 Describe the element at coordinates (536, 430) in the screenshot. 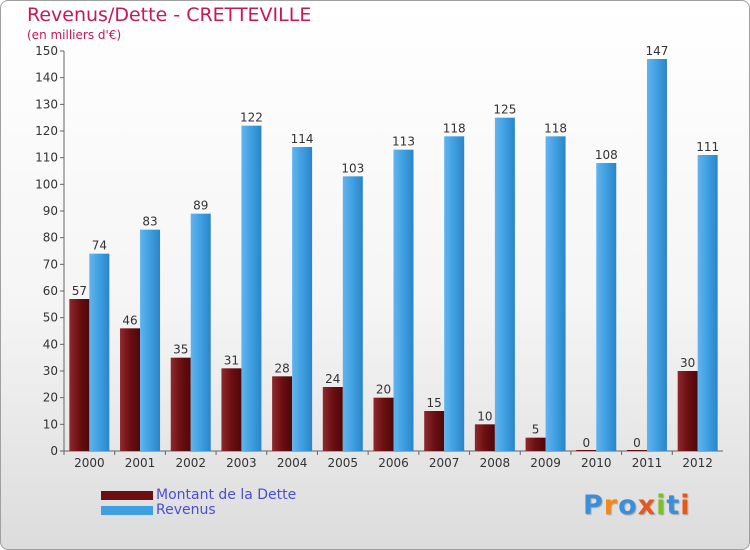

I see `data-label: 5` at that location.